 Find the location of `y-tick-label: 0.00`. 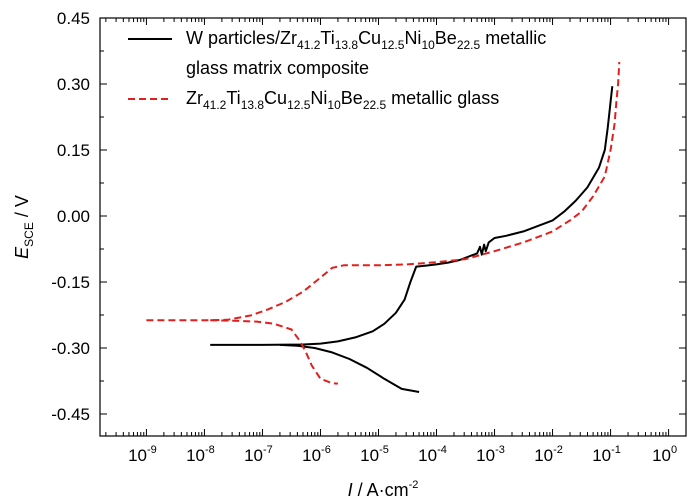

y-tick-label: 0.00 is located at coordinates (73, 216).